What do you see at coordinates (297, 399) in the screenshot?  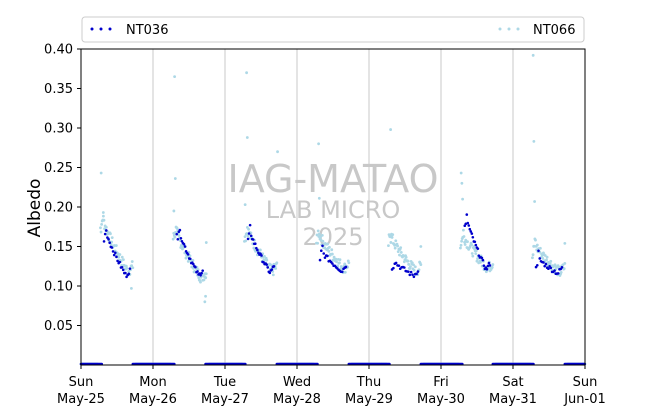 I see `x-tick-date-3: May-28` at bounding box center [297, 399].